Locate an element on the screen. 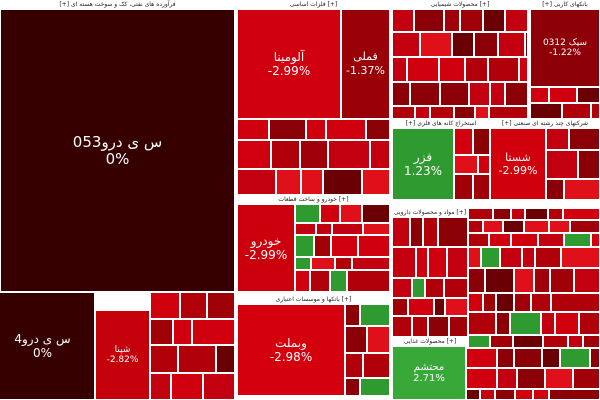 This screenshot has width=600, height=400. sector-header: خودرو و ساخت قطعات [+] is located at coordinates (313, 199).